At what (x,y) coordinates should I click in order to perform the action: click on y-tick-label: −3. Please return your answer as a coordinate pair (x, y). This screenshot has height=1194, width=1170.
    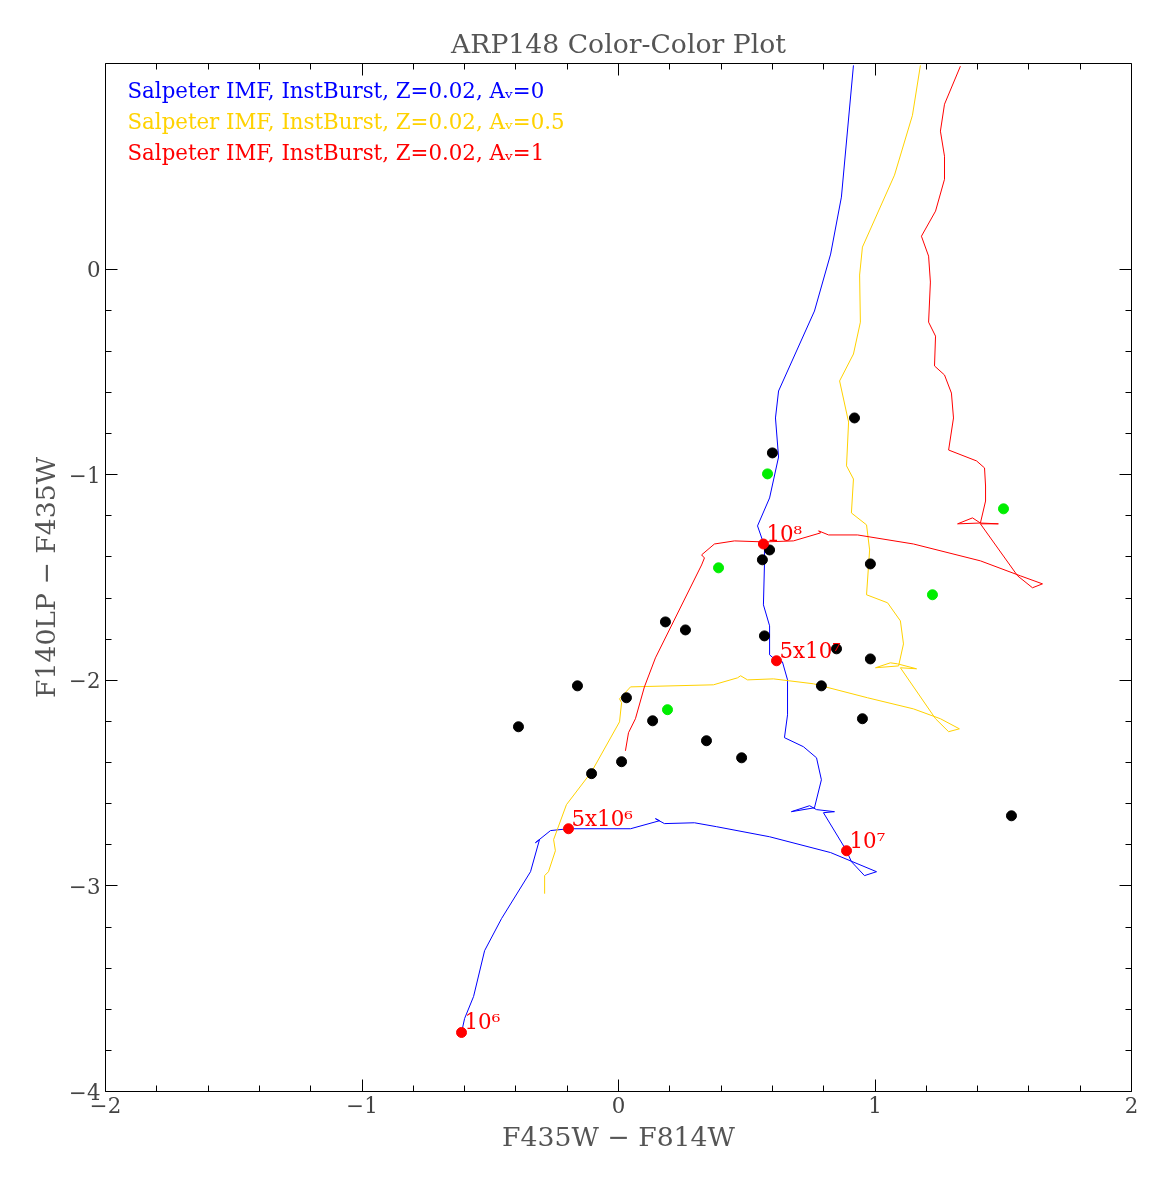
    Looking at the image, I should click on (85, 886).